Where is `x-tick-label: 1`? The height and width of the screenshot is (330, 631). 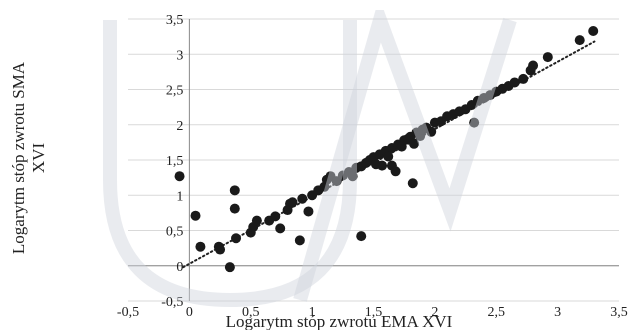
x-tick-label: 1 is located at coordinates (312, 312).